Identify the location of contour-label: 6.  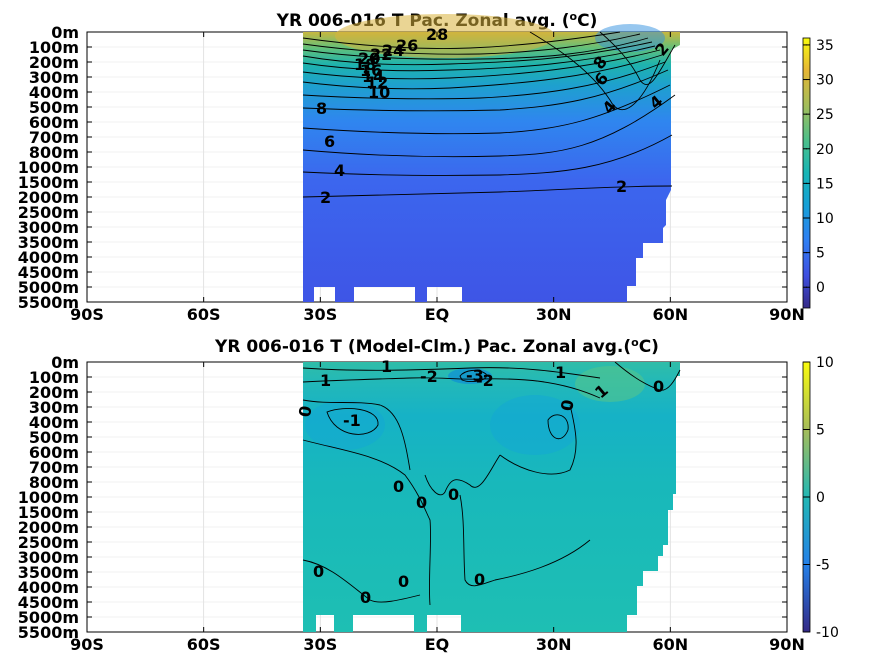
(329, 141).